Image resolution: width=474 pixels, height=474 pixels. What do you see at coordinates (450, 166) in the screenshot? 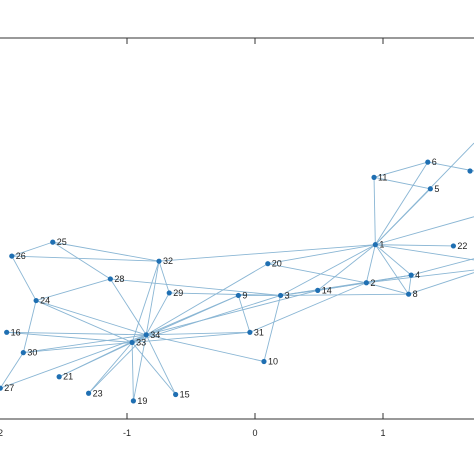
I see `edge-6-offscreen` at bounding box center [450, 166].